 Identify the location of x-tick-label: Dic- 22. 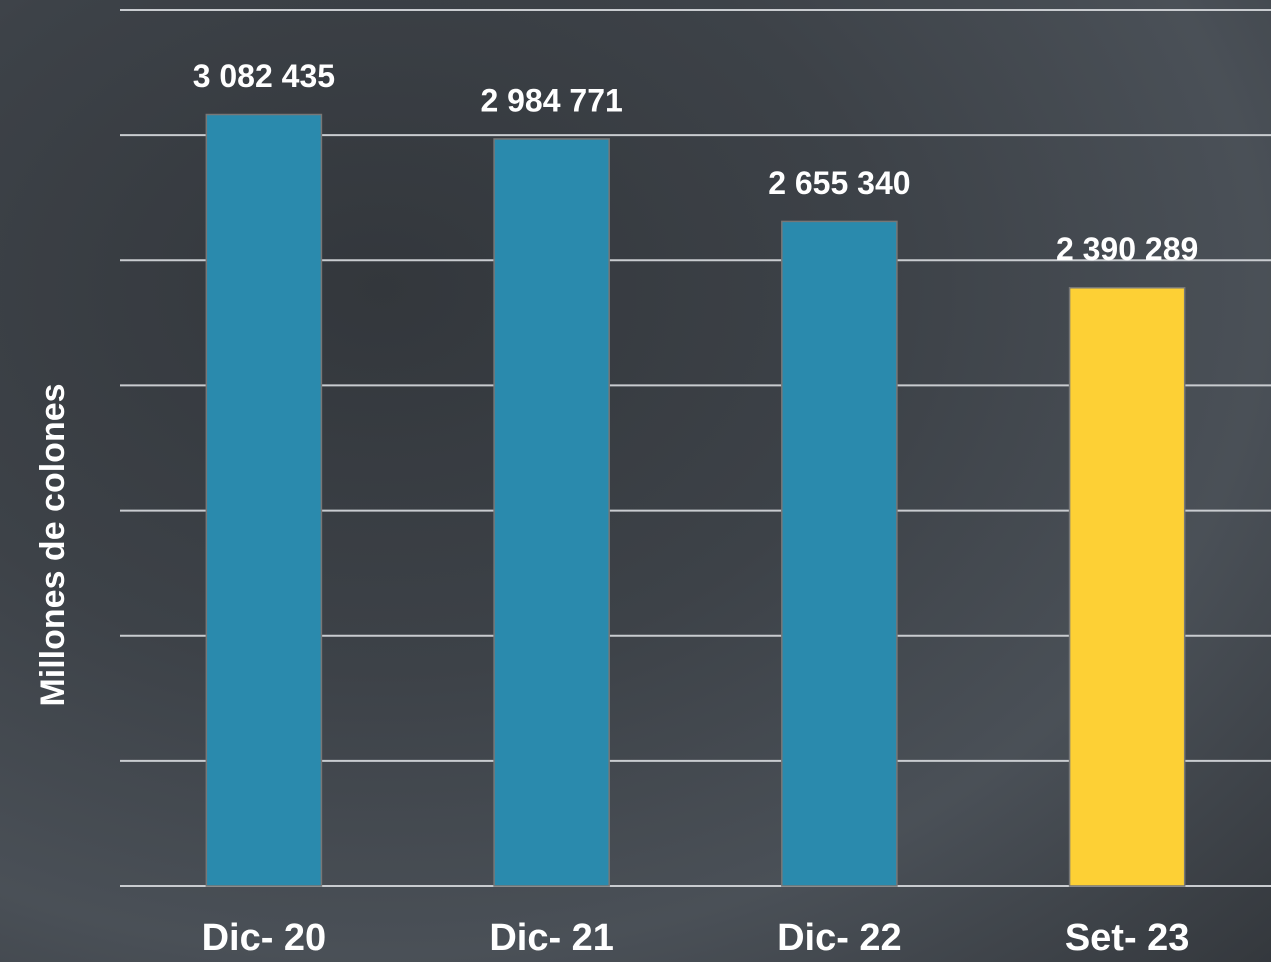
(839, 938).